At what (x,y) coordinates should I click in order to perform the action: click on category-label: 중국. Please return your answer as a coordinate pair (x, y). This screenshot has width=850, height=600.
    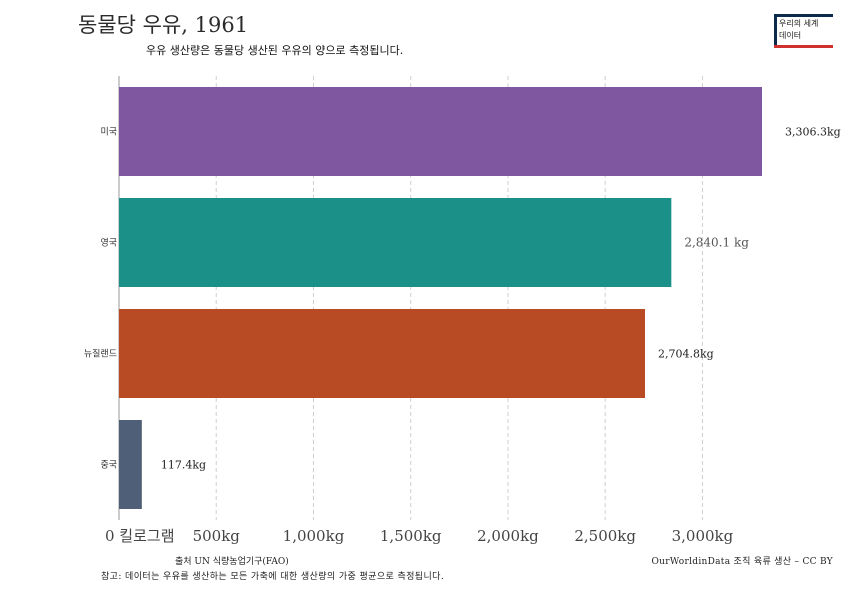
    Looking at the image, I should click on (108, 465).